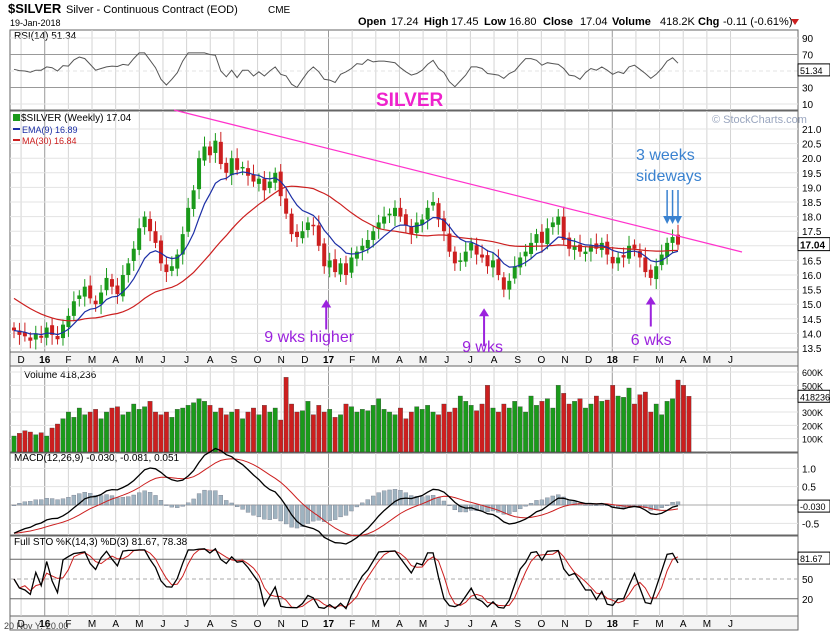 The image size is (830, 632). I want to click on rsi-tick: 30, so click(808, 89).